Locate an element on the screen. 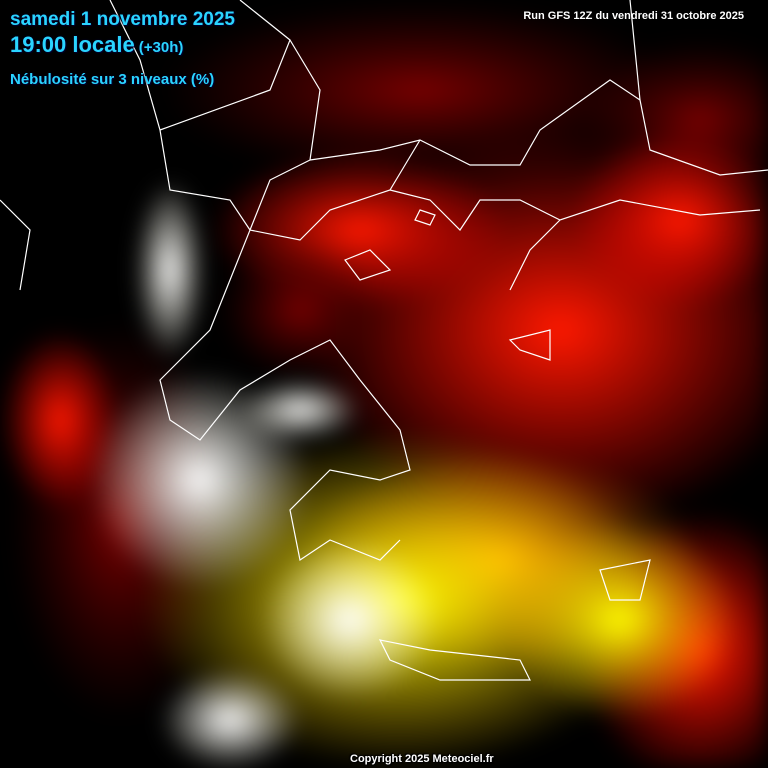 The width and height of the screenshot is (768, 768). model-run-info: Run GFS 12Z du vendredi 31 octobre 2025 is located at coordinates (633, 16).